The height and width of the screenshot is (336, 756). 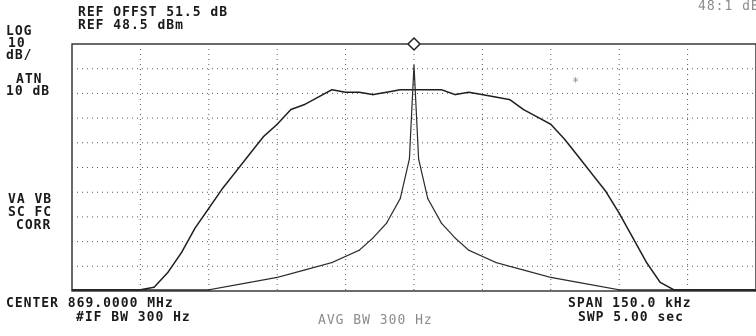 I want to click on sc-fc-label: SC FC, so click(x=30, y=212).